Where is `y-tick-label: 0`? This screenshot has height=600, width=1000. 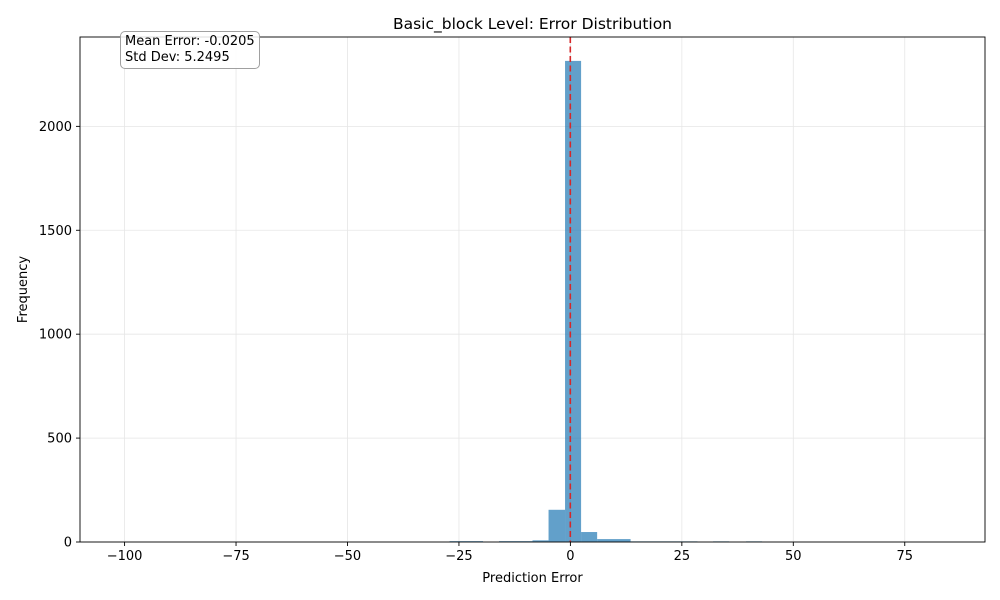
y-tick-label: 0 is located at coordinates (68, 543).